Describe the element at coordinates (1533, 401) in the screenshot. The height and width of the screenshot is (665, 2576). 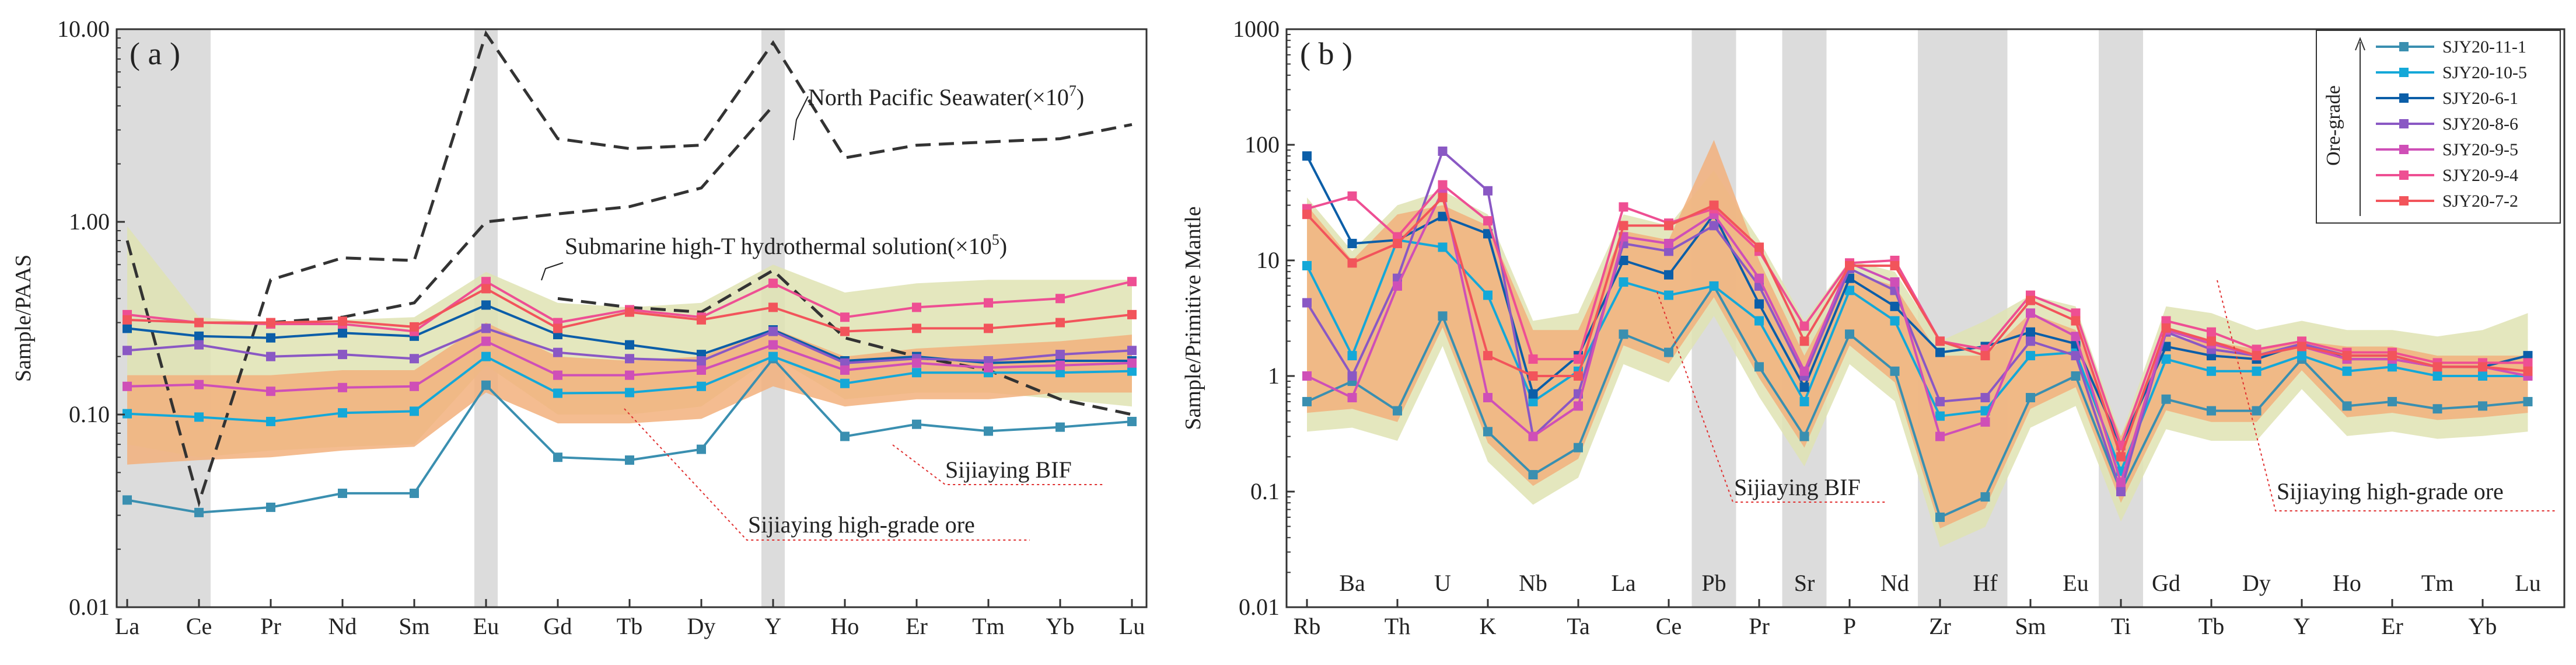
I see `b-point-sjy20-10-5-nb` at that location.